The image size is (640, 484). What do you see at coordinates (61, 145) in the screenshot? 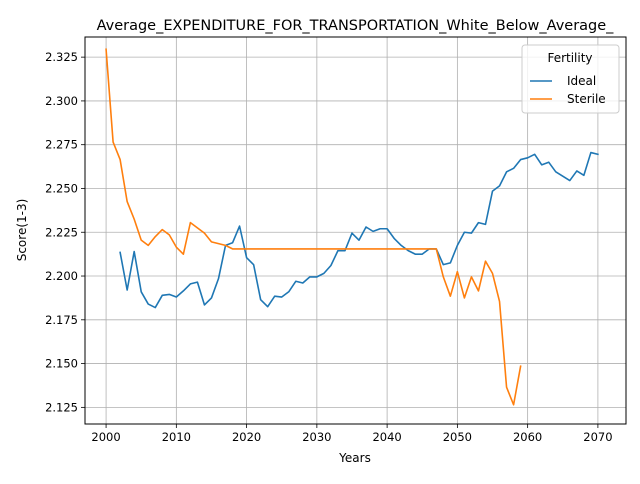
I see `y-tick-label: 2.275` at bounding box center [61, 145].